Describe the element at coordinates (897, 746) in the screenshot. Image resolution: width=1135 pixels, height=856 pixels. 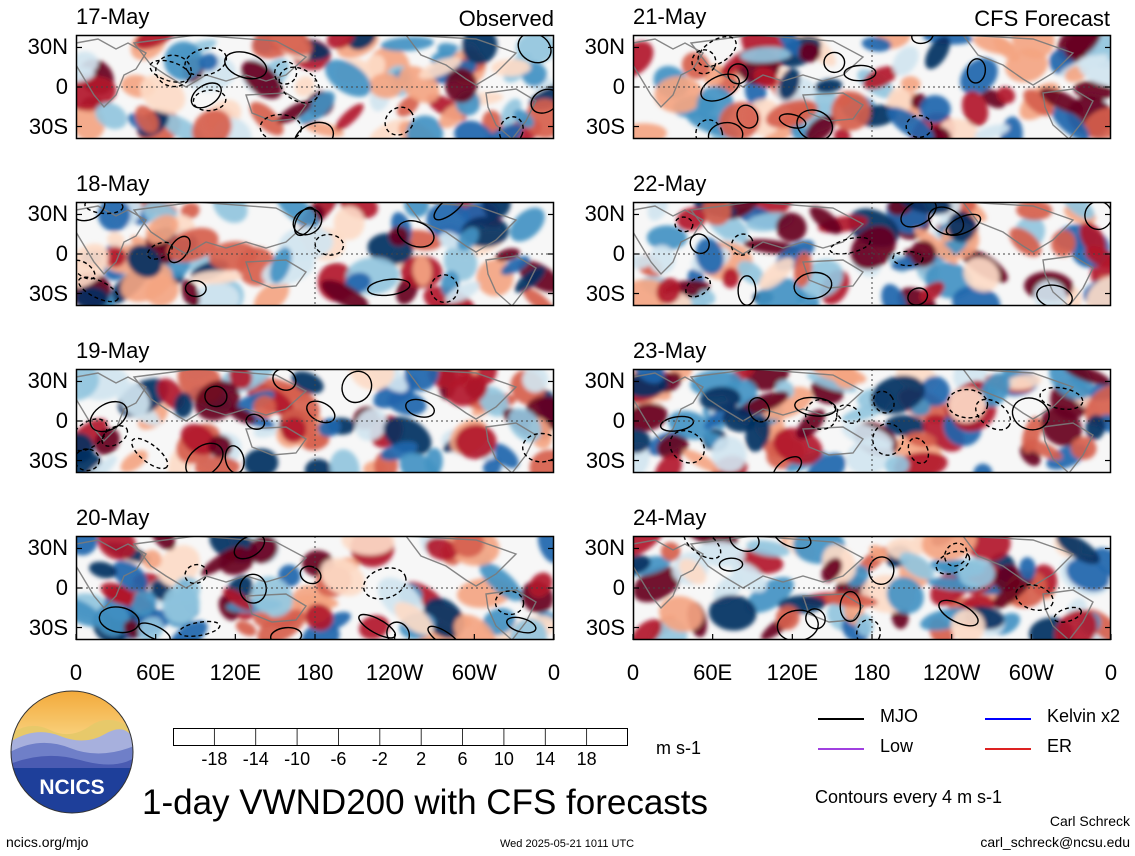
I see `legend-label: Low` at that location.